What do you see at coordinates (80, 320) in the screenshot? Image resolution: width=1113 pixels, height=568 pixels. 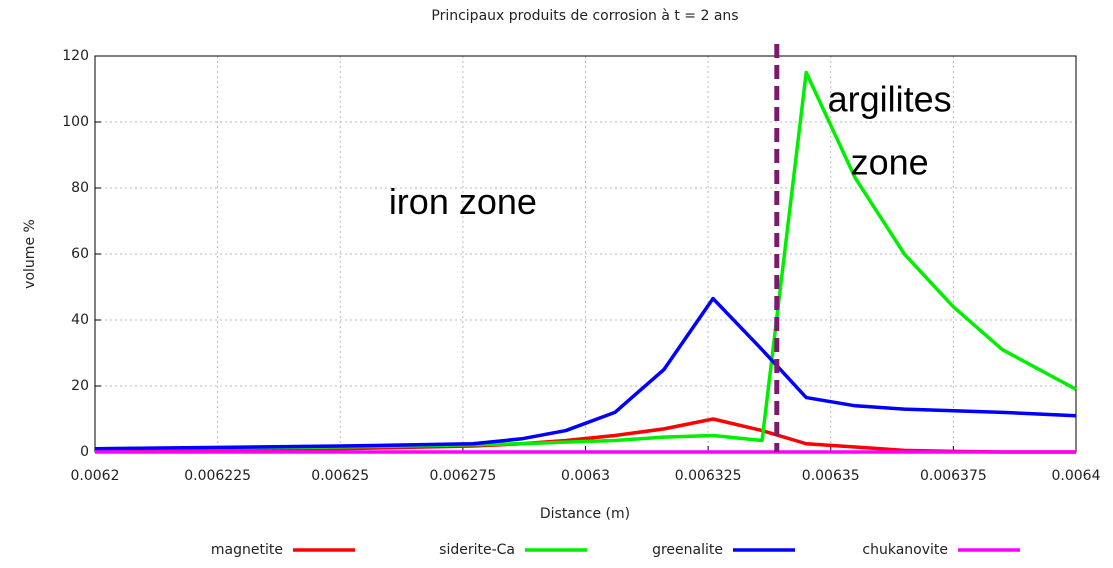 I see `y-tick-label: 40` at bounding box center [80, 320].